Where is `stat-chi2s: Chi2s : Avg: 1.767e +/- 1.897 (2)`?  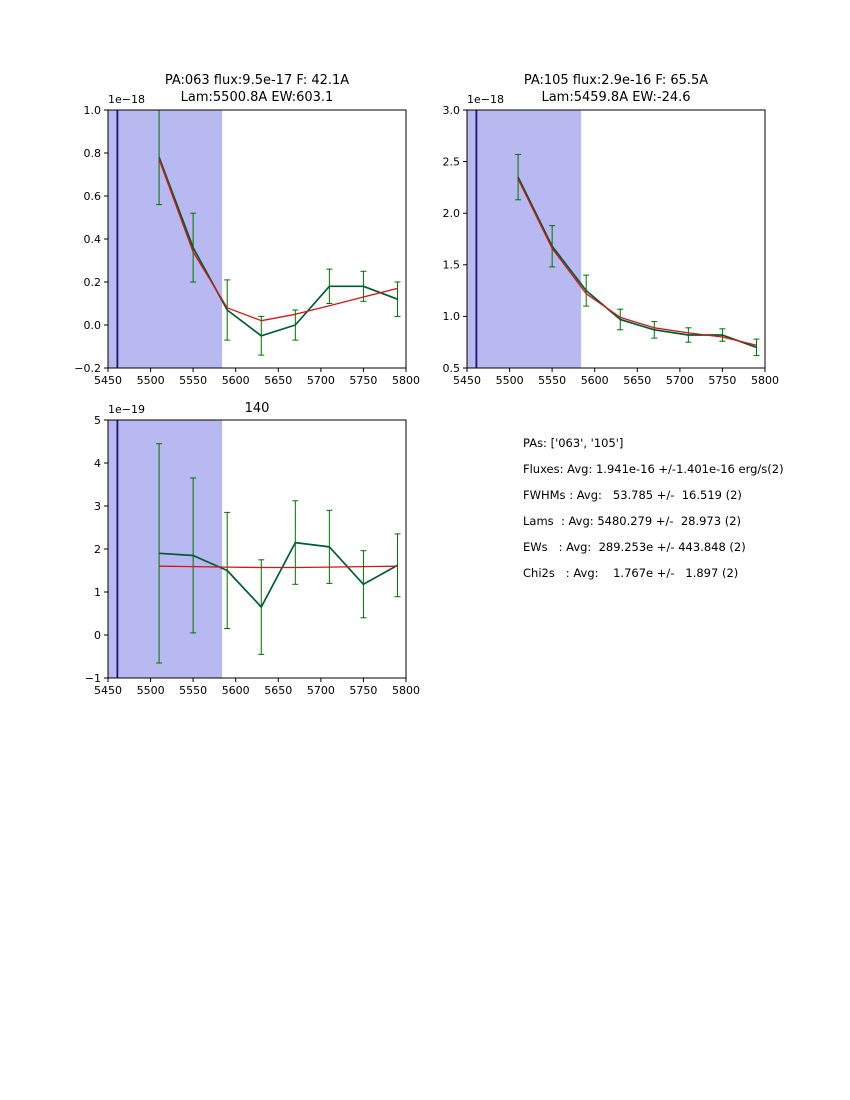 stat-chi2s: Chi2s : Avg: 1.767e +/- 1.897 (2) is located at coordinates (631, 573).